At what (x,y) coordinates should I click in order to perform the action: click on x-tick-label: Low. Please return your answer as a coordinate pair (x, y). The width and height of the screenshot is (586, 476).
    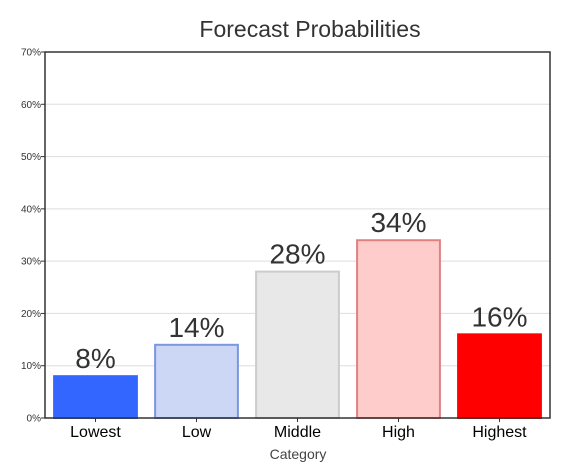
    Looking at the image, I should click on (197, 432).